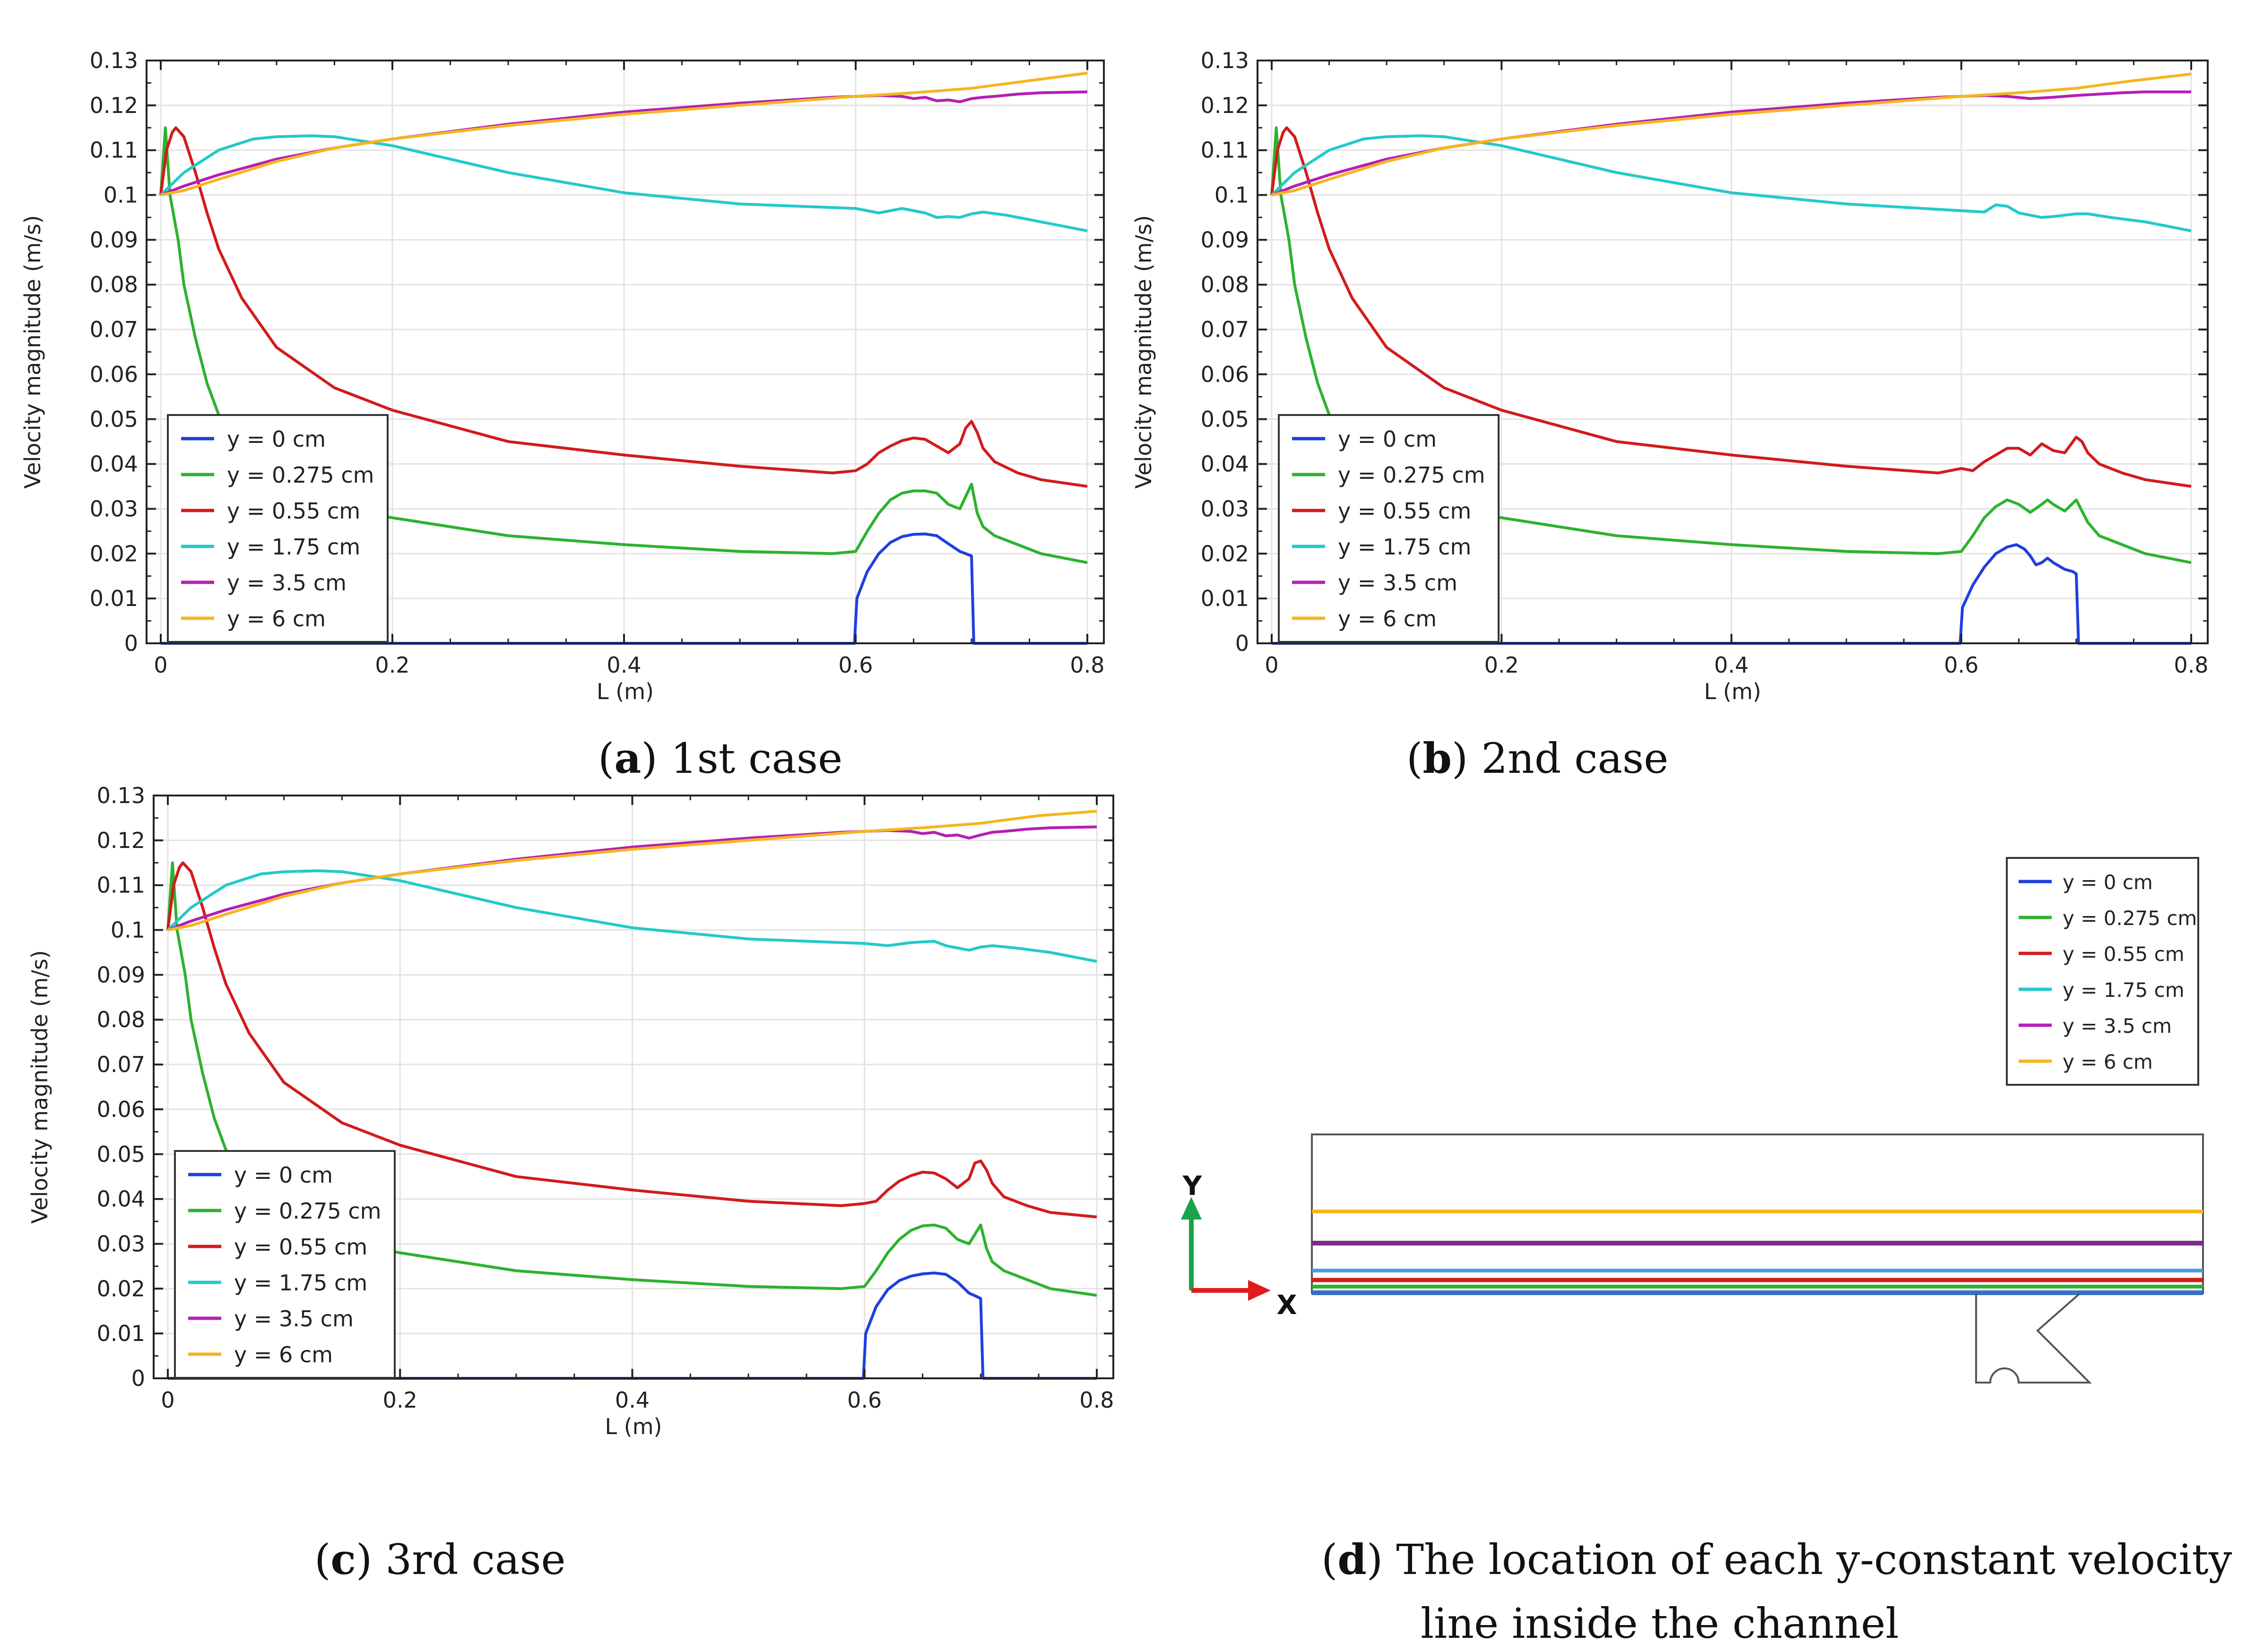 The image size is (2255, 1652). I want to click on caption-b-letter: b, so click(1437, 758).